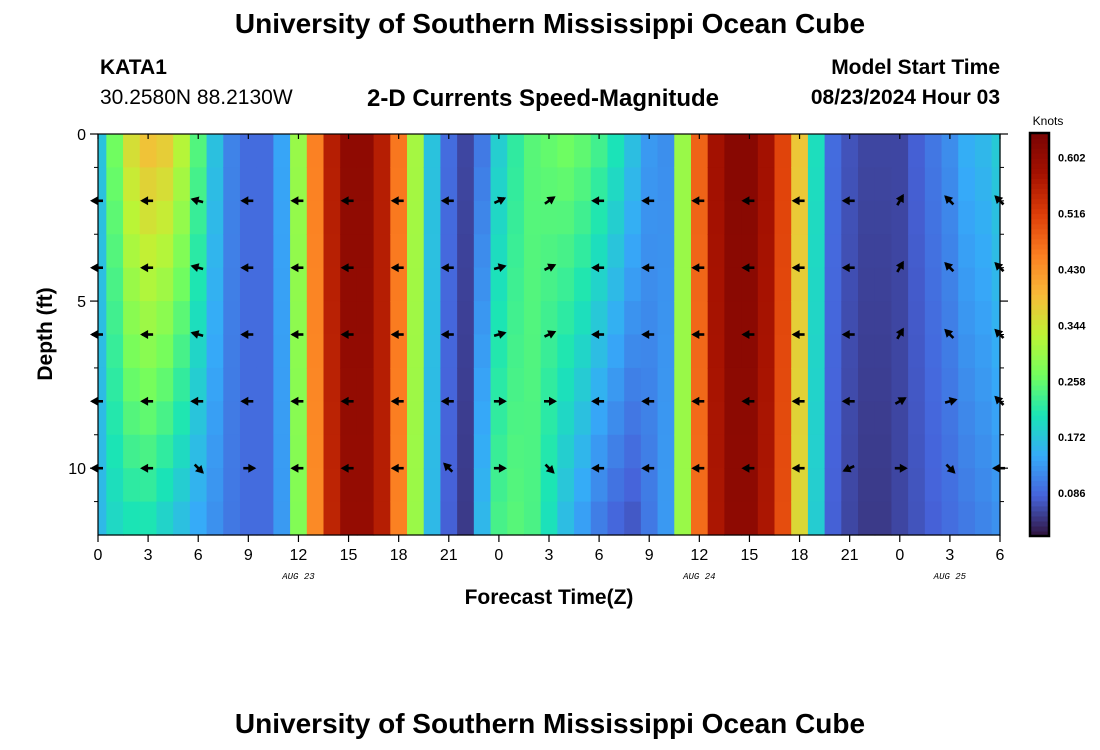 The height and width of the screenshot is (750, 1100). I want to click on date-label: AUG 25, so click(950, 577).